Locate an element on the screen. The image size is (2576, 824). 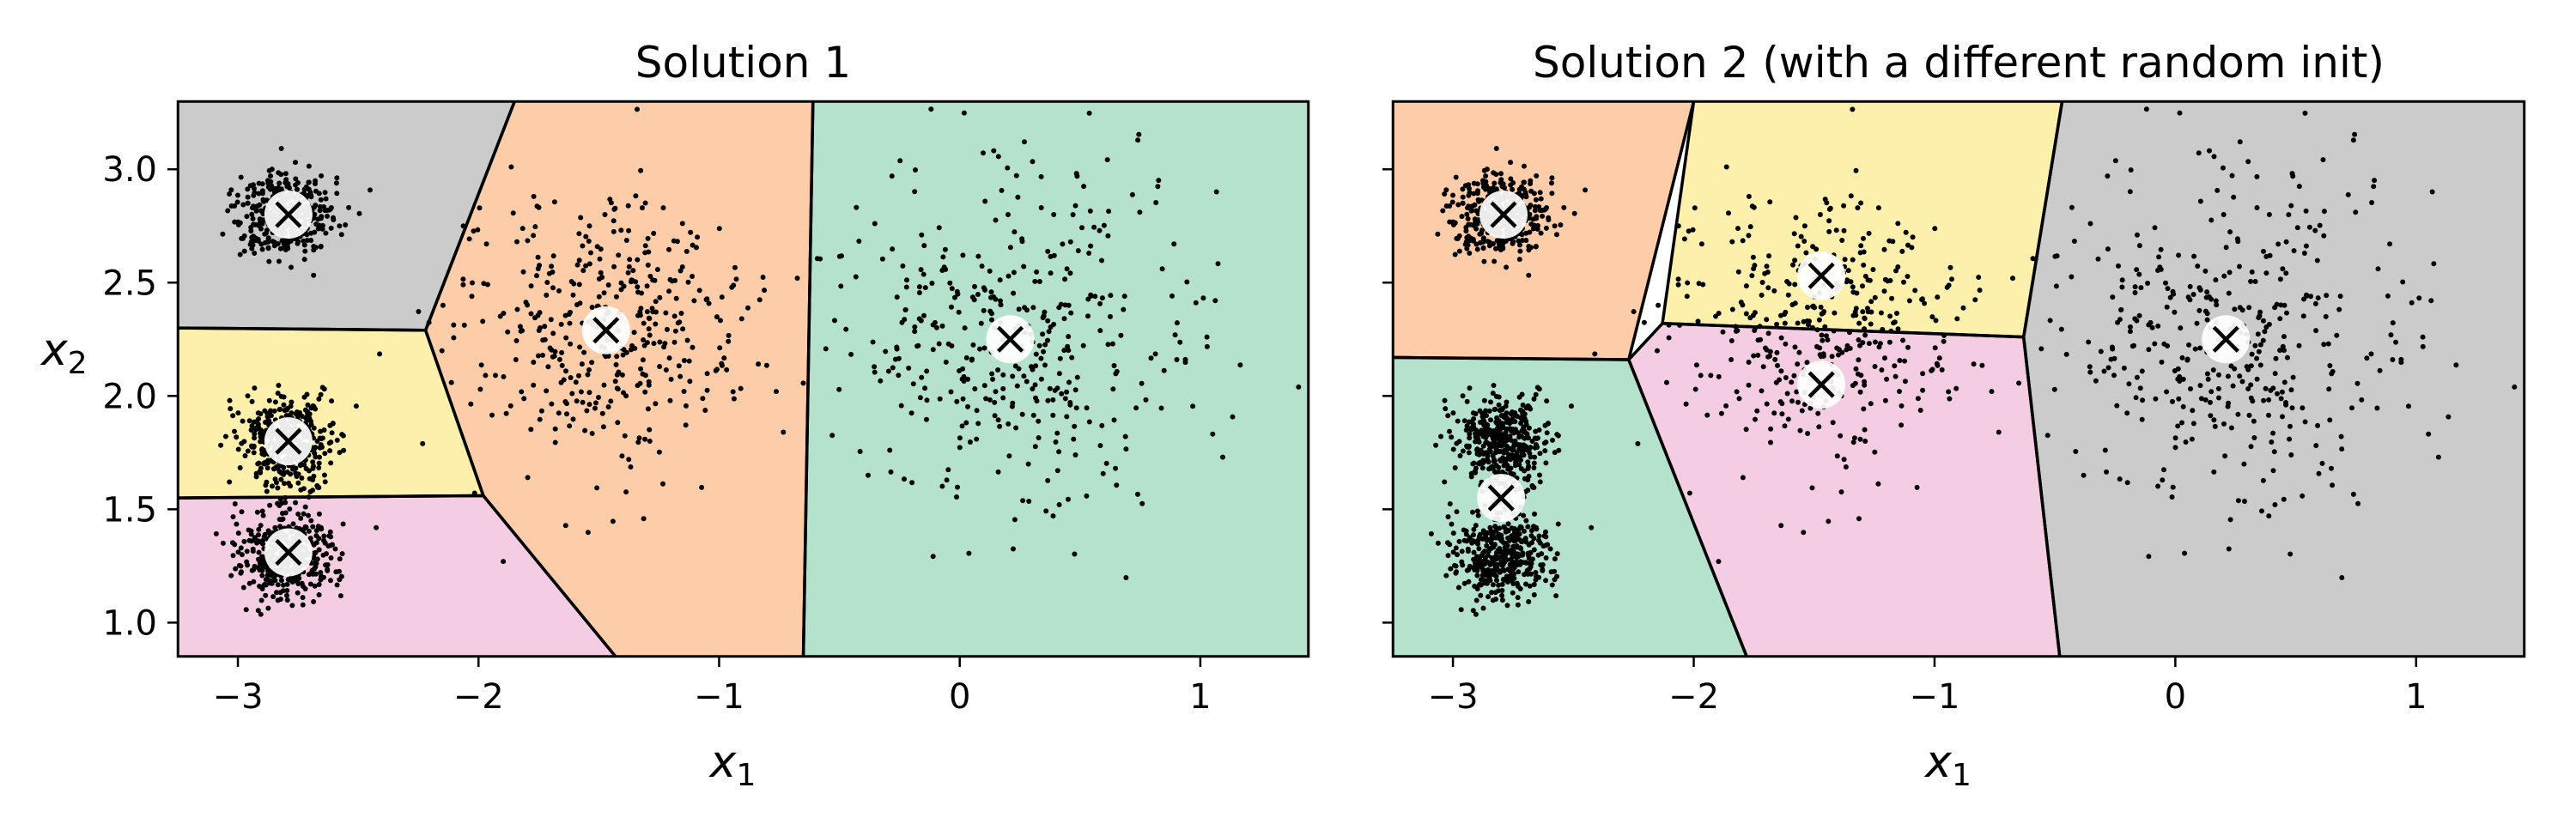
x-tick-label: 1 is located at coordinates (1200, 697).